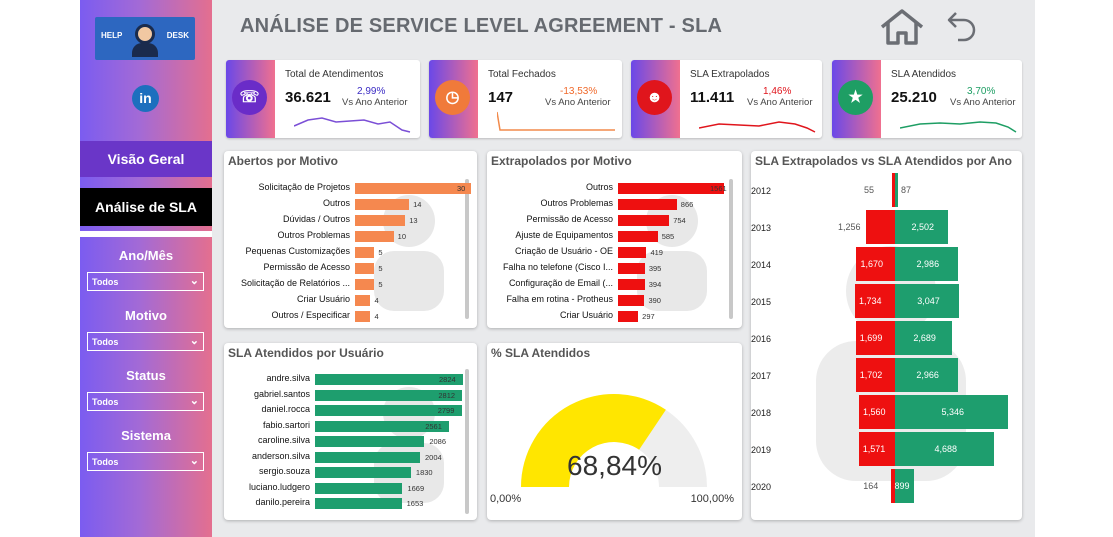  I want to click on left-margin, so click(40, 268).